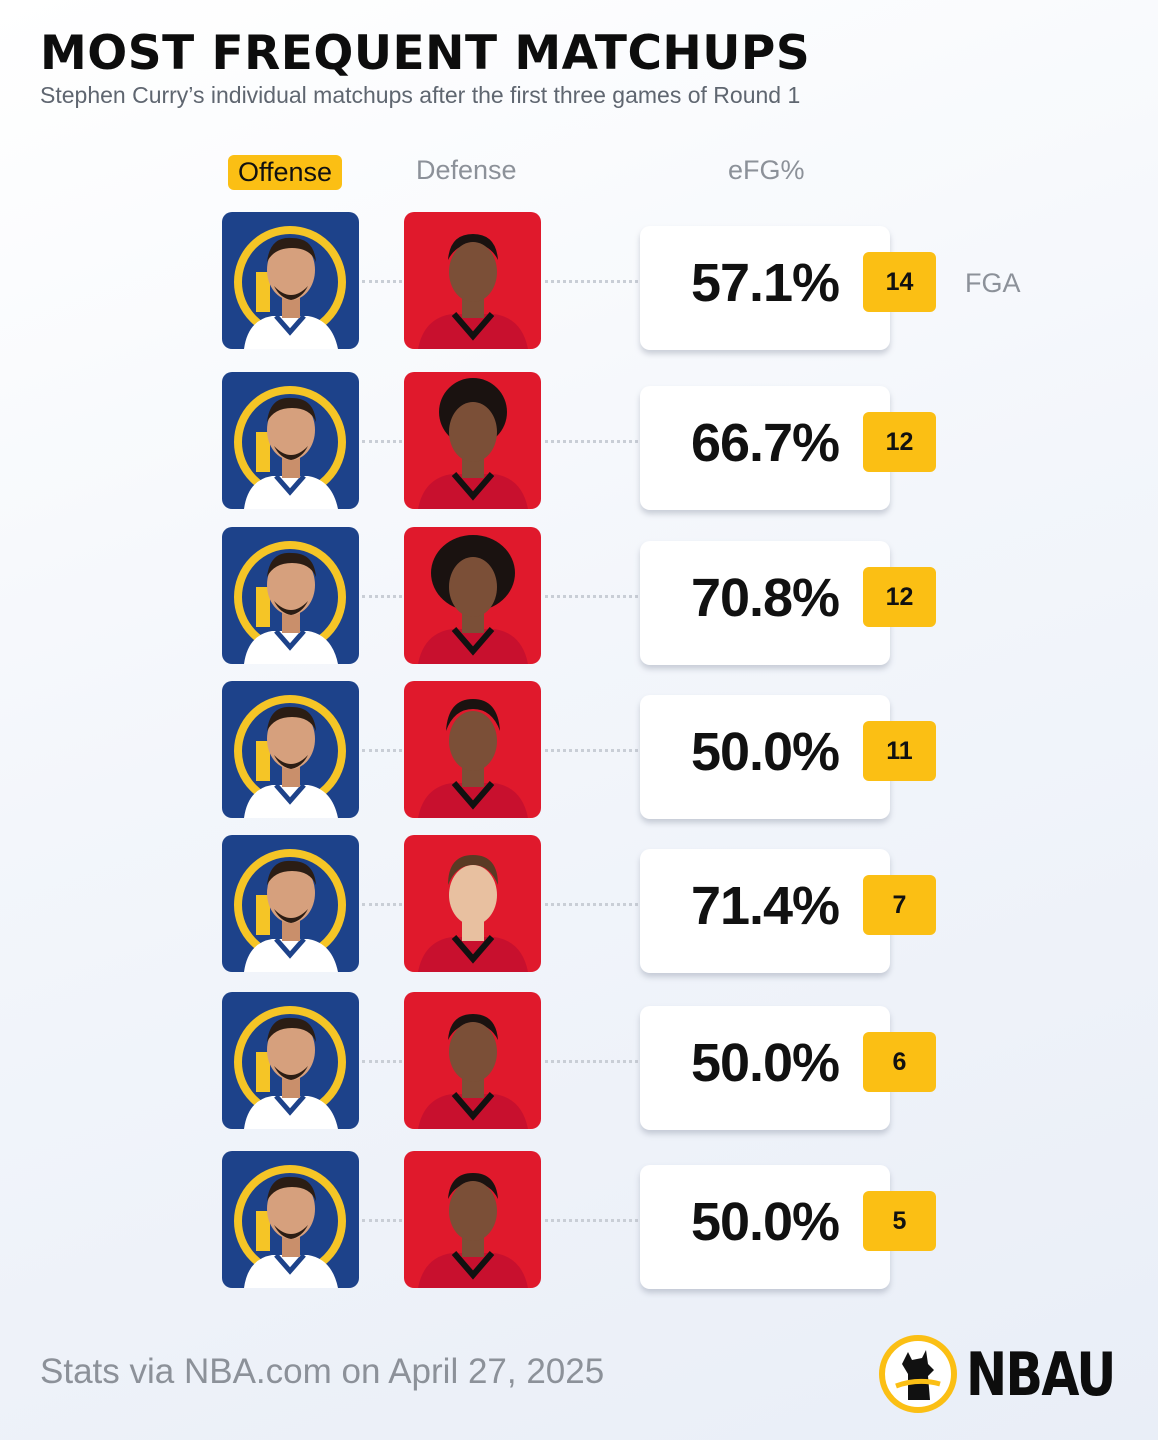  I want to click on fga-badge: 7, so click(899, 905).